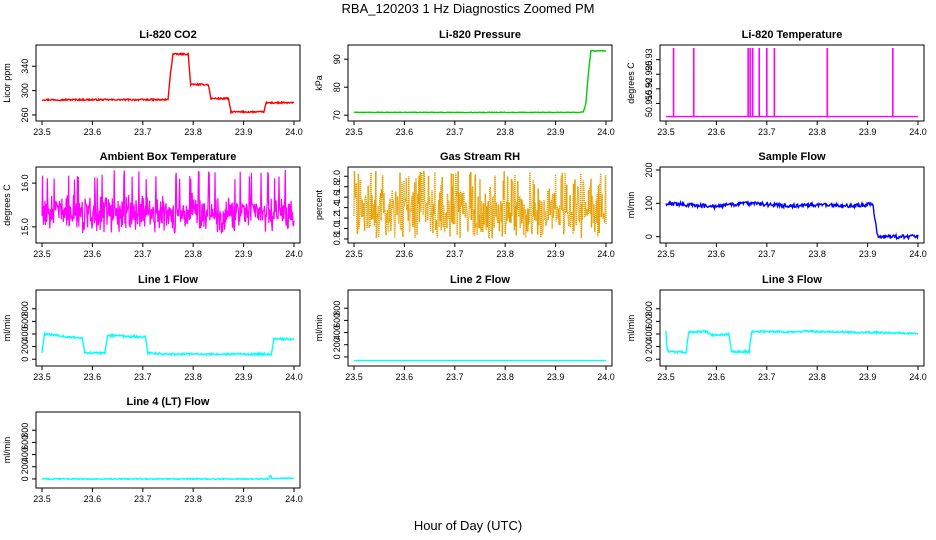  Describe the element at coordinates (792, 35) in the screenshot. I see `panel-title: Li-820 Temperature` at that location.